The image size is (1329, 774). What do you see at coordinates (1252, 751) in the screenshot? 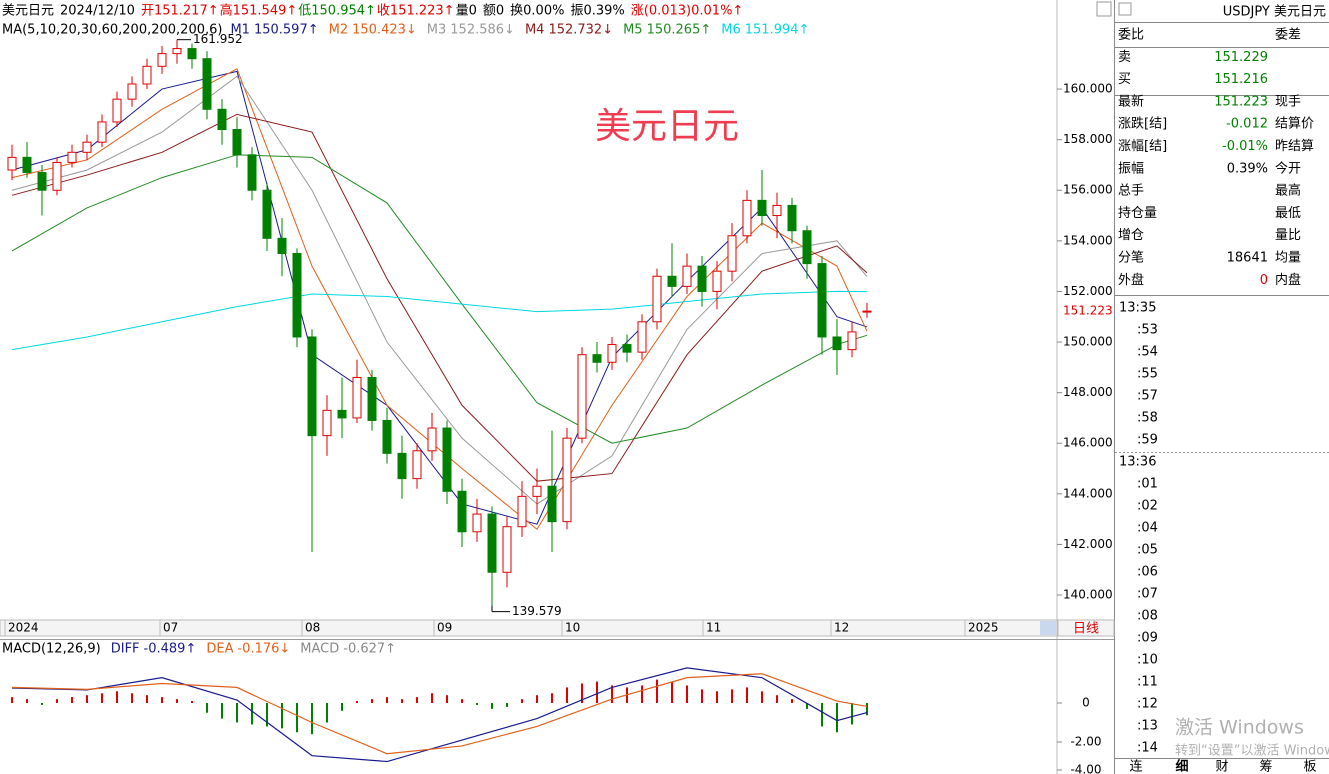
I see `activation-hint: 转到“设置”以激活 Windows。` at bounding box center [1252, 751].